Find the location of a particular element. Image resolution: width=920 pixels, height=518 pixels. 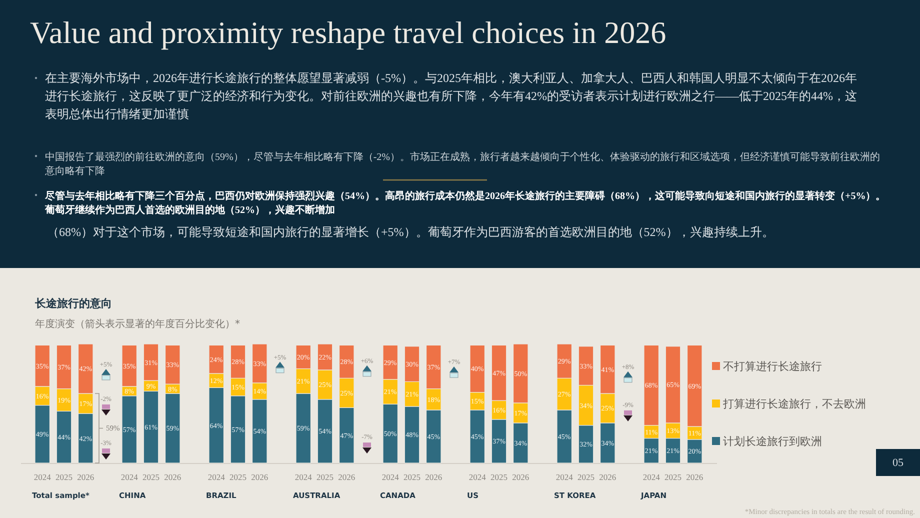

text: 尽管与去年相比略有下降三个百分点，巴西仍对欧洲保持强烈兴趣（54%）。高昂的旅行成本仍然是2026年长途旅行的主要障碍（68%），这可能导致向短途和国内旅行的显著转变（+5%）。葡萄牙继续作为巴西人首选的欧洲目的地（52%），兴趣不断增加 is located at coordinates (465, 203).